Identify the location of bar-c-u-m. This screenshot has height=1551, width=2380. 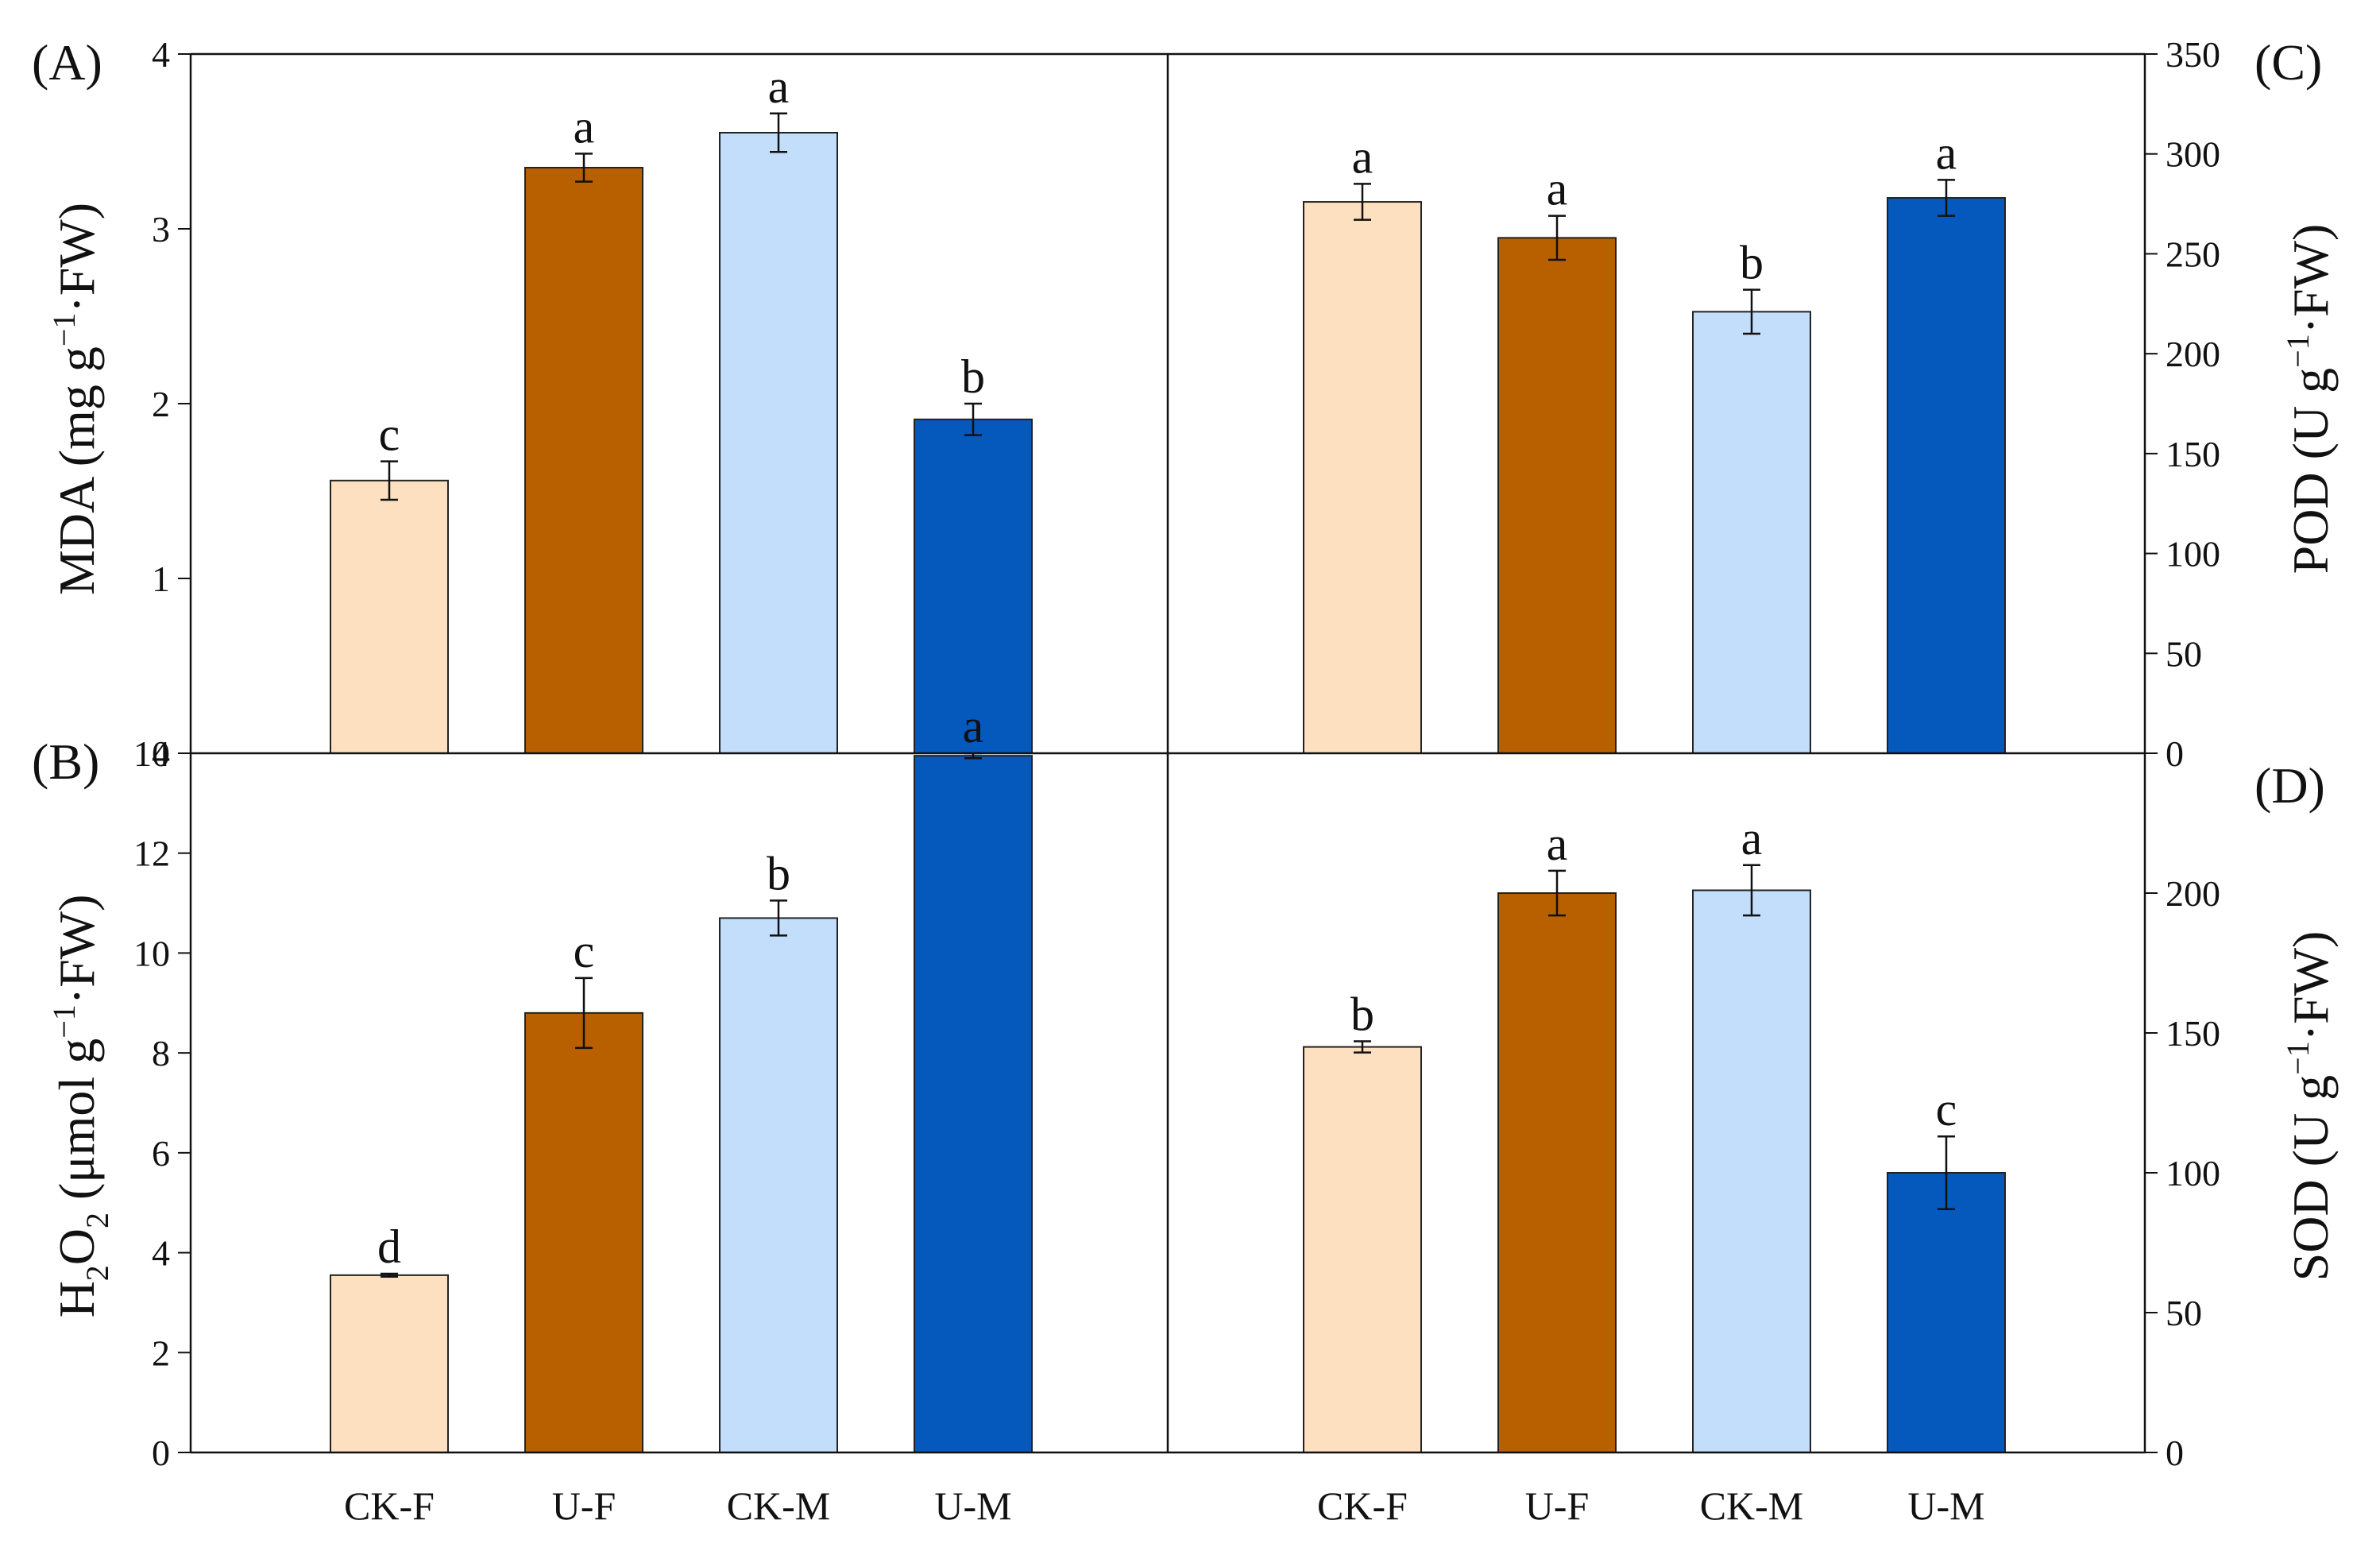
(1946, 475).